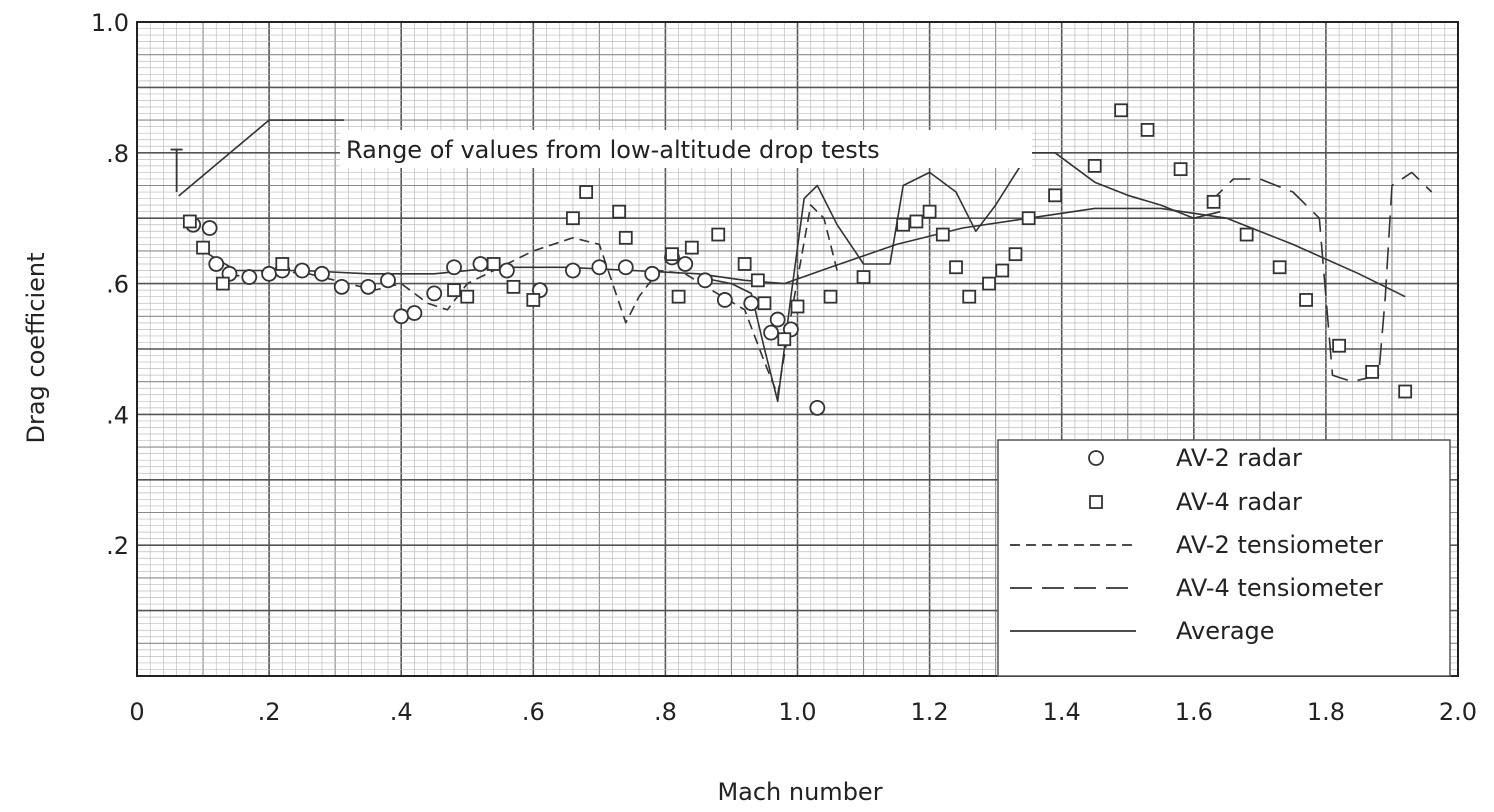 The height and width of the screenshot is (812, 1494). Describe the element at coordinates (1326, 712) in the screenshot. I see `x-tick-label: 1.8` at that location.